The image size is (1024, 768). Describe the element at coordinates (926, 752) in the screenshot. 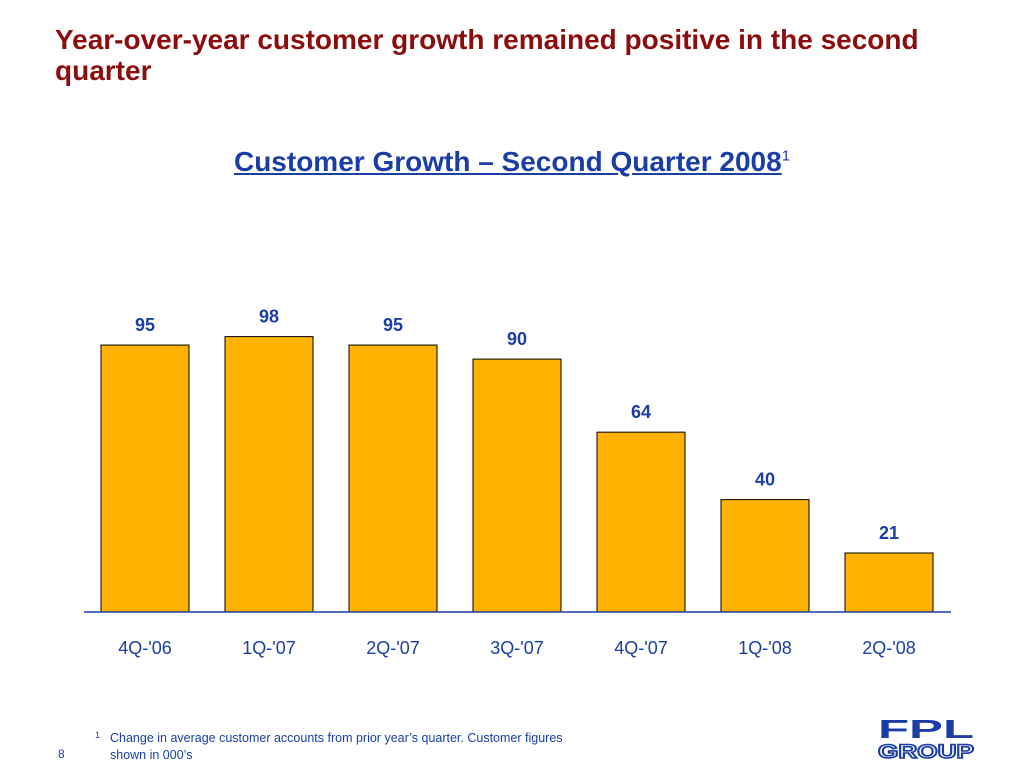

I see `logo-text-group: GROUP` at that location.